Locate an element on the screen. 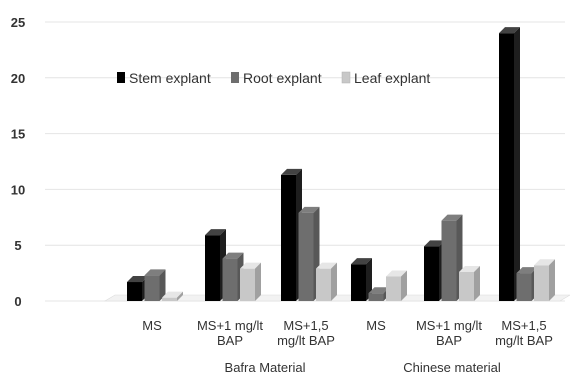 Image resolution: width=570 pixels, height=376 pixels. legend-item: Root explant is located at coordinates (276, 78).